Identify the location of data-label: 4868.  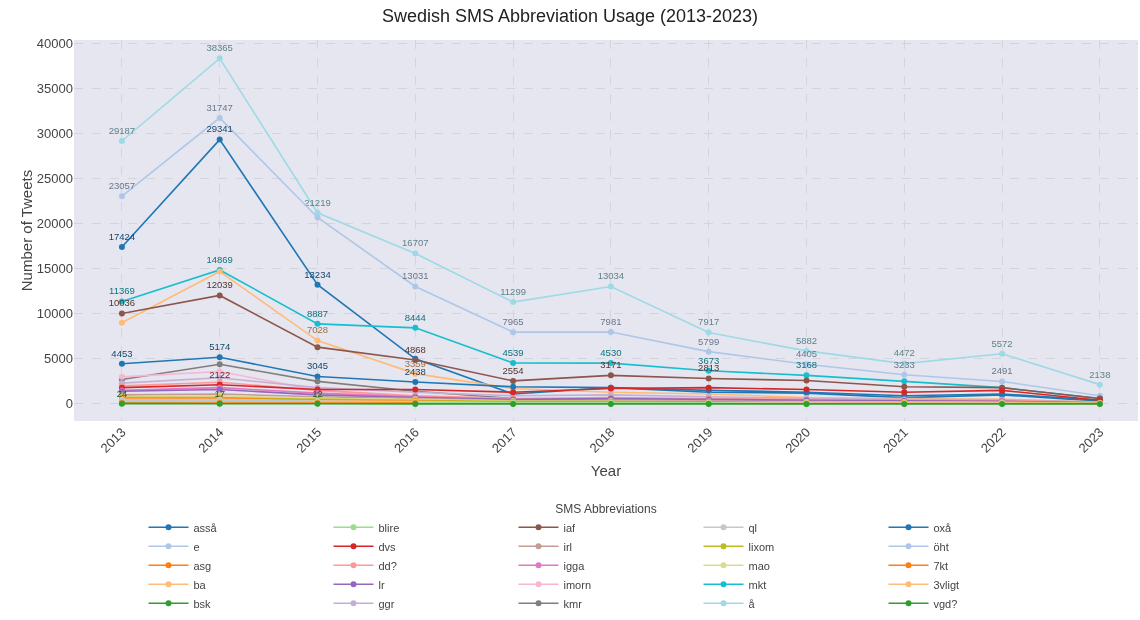
(415, 349).